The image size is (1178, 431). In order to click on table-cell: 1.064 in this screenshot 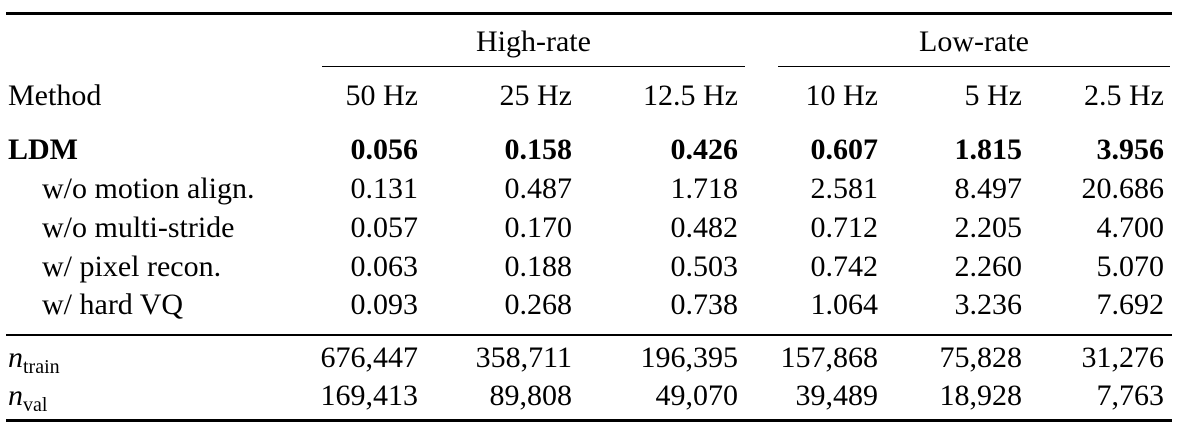, I will do `click(844, 304)`.